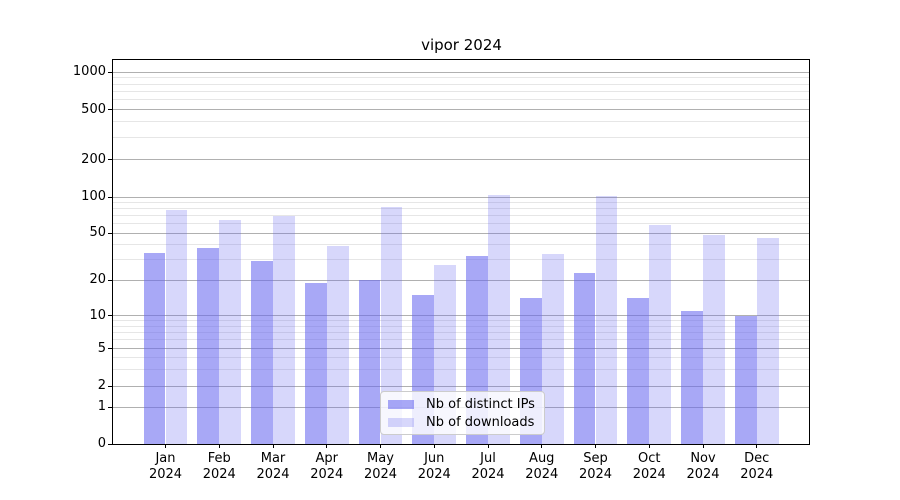 Image resolution: width=900 pixels, height=500 pixels. Describe the element at coordinates (480, 404) in the screenshot. I see `legend-label-distinct-ips: Nb of distinct IPs` at that location.